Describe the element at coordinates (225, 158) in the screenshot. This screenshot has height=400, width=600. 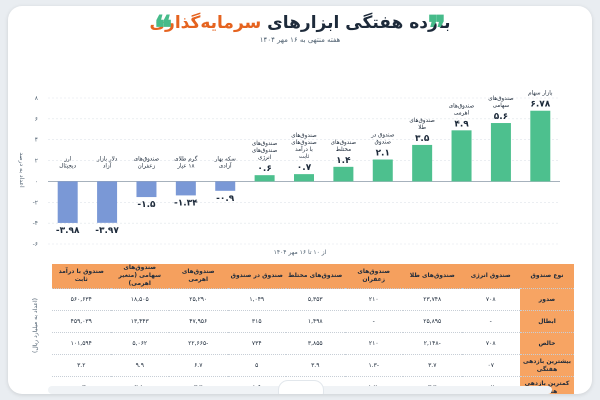
I see `bar-category-label: سکه بهار` at that location.